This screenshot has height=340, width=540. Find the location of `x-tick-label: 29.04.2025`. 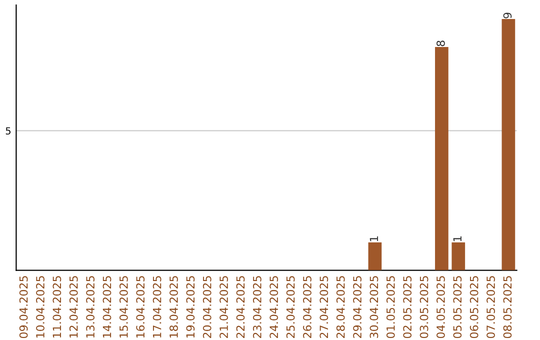

x-tick-label: 29.04.2025 is located at coordinates (357, 307).